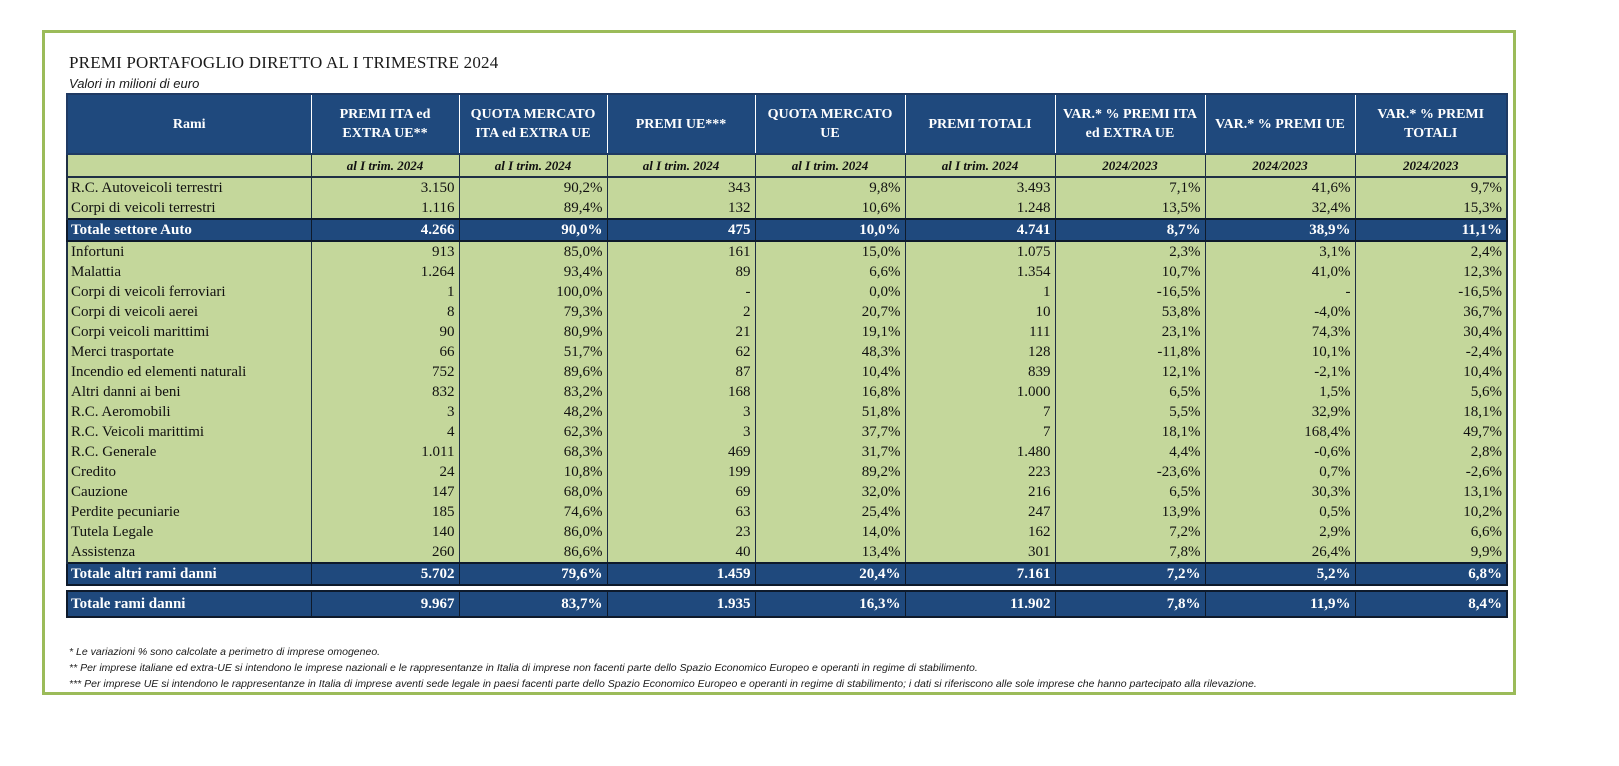 The height and width of the screenshot is (766, 1619). I want to click on table-cell: 93,4%, so click(532, 272).